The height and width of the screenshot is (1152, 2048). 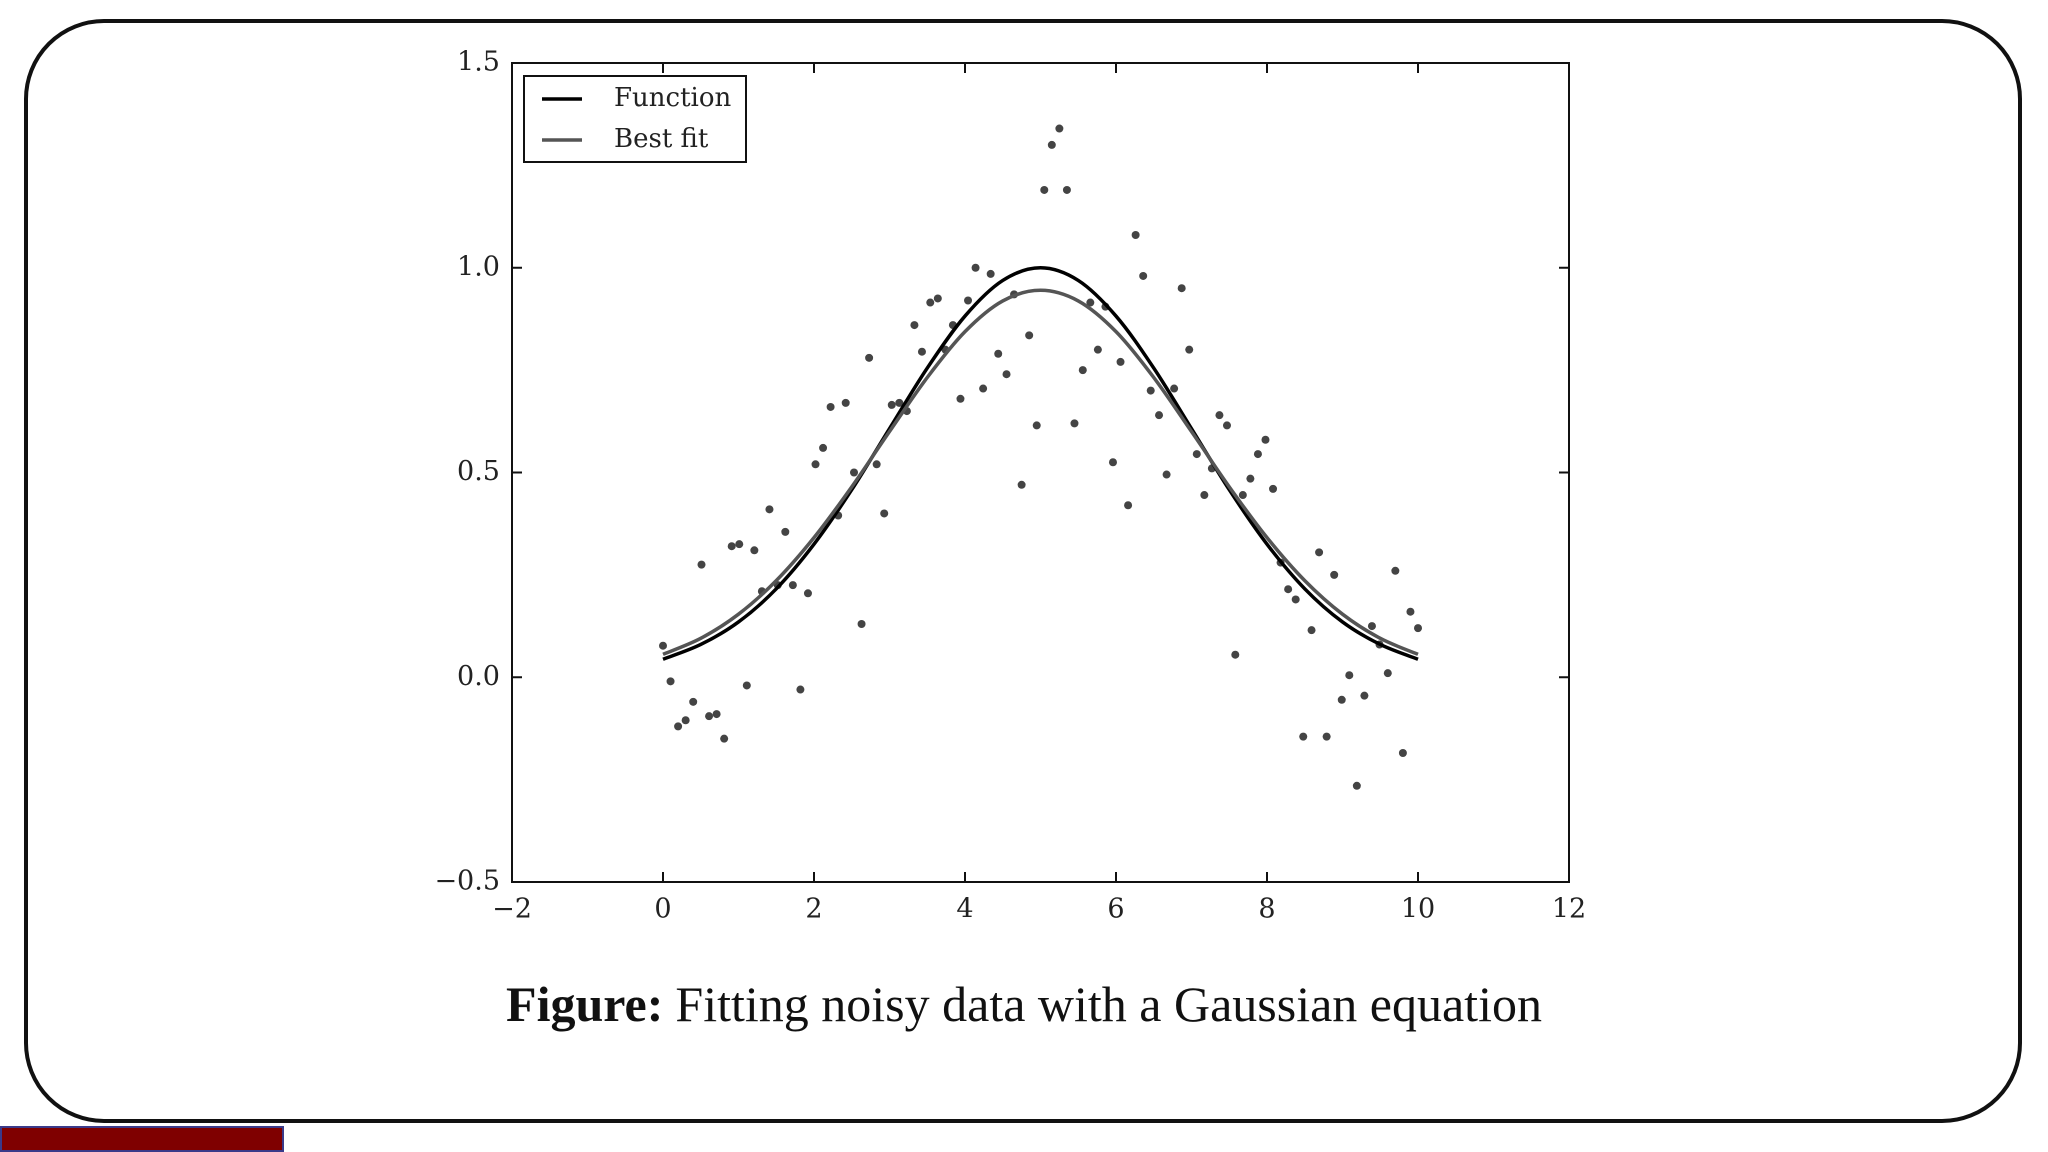 What do you see at coordinates (661, 139) in the screenshot?
I see `legend-label: Best fit` at bounding box center [661, 139].